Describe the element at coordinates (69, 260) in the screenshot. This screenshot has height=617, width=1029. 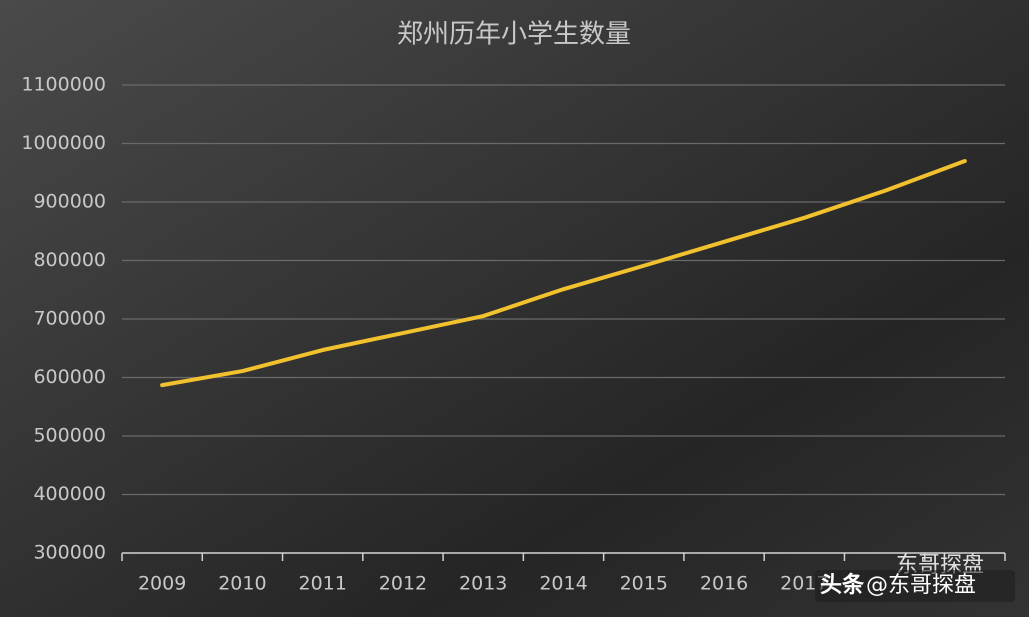
I see `y-tick-label: 800000` at that location.